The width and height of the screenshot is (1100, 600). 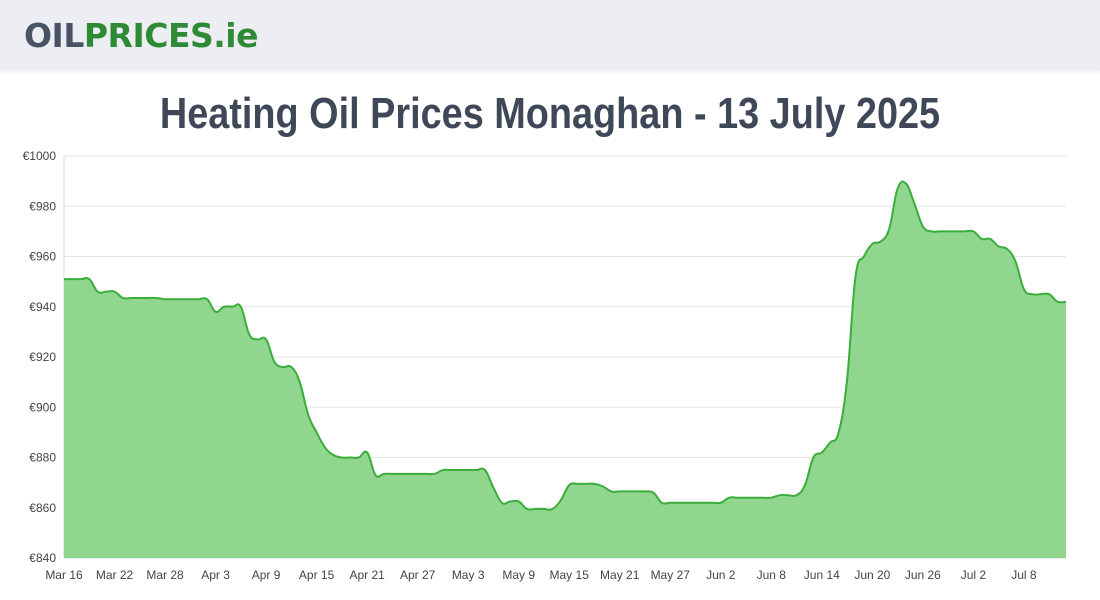 I want to click on x-tick-label: Mar 16, so click(x=64, y=575).